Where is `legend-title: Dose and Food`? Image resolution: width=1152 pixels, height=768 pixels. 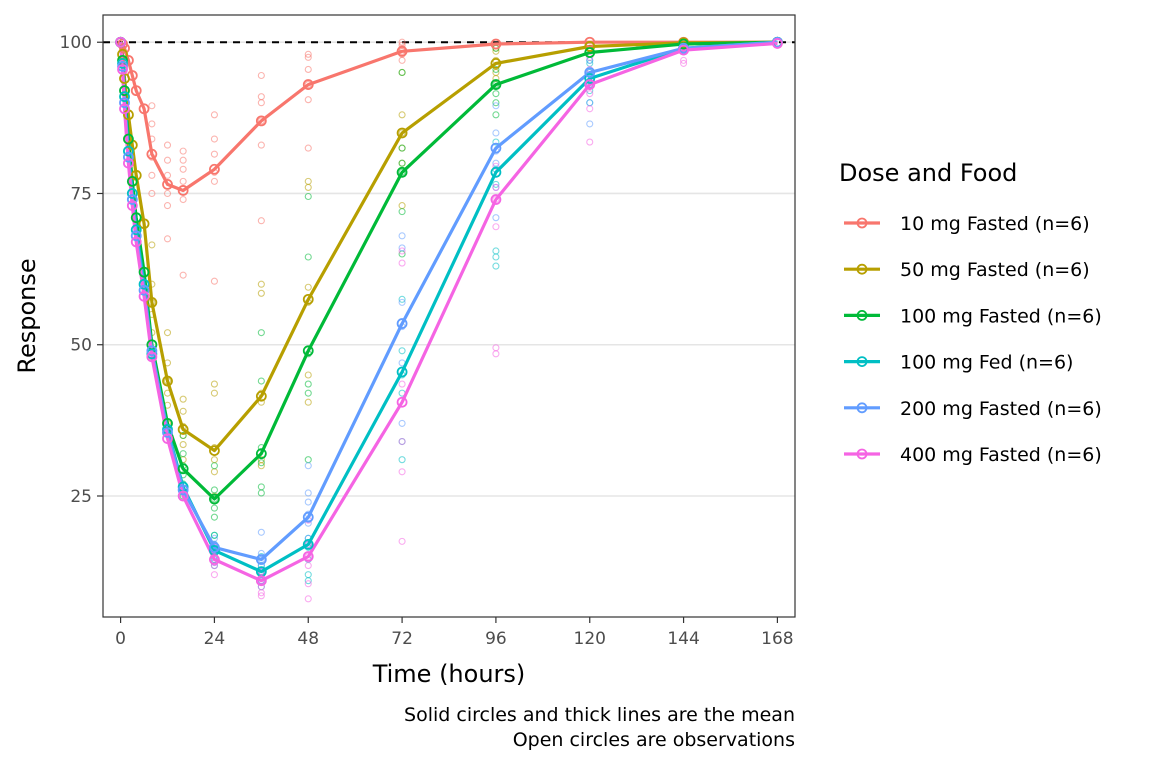
legend-title: Dose and Food is located at coordinates (928, 173).